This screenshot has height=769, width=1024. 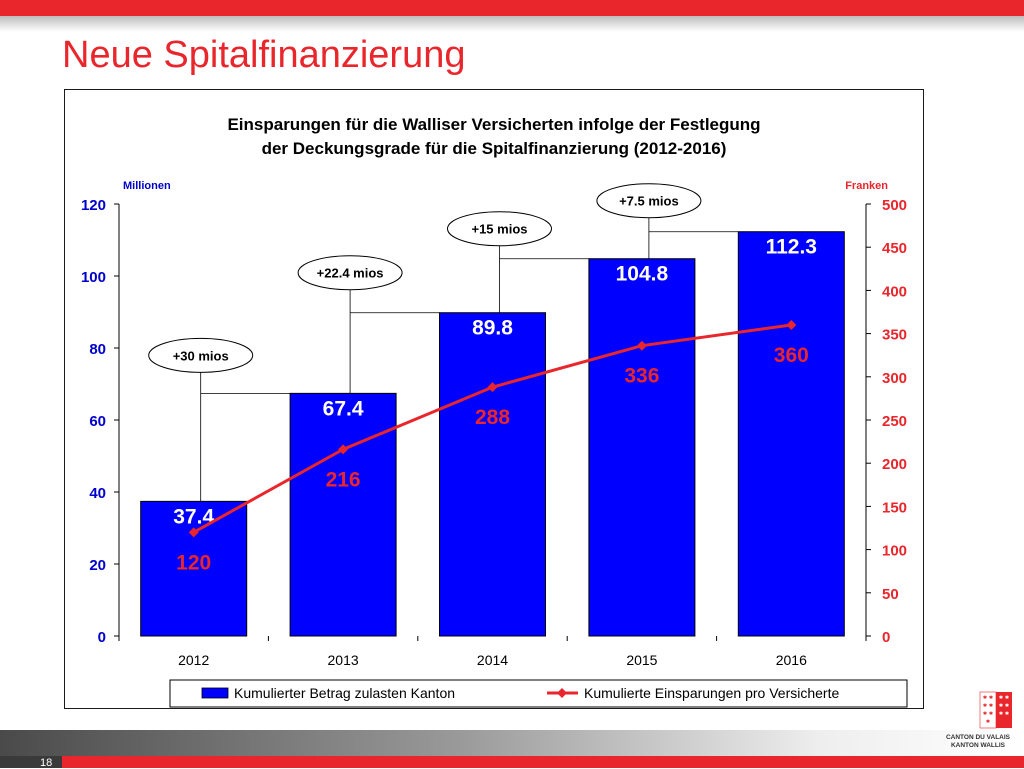 What do you see at coordinates (264, 55) in the screenshot?
I see `slide-title: Neue Spitalfinanzierung` at bounding box center [264, 55].